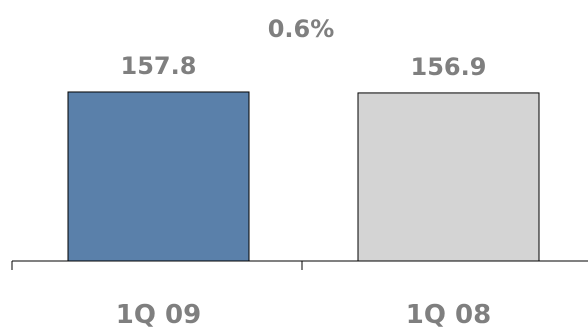 Image resolution: width=588 pixels, height=327 pixels. Describe the element at coordinates (448, 313) in the screenshot. I see `category-label-1: 1Q 08` at that location.